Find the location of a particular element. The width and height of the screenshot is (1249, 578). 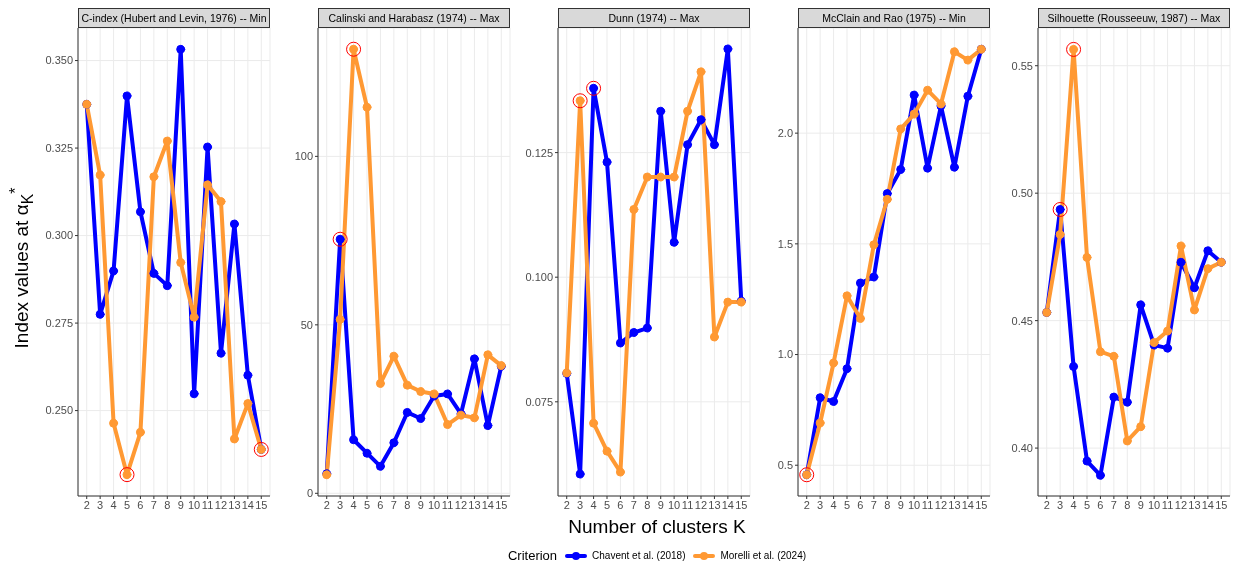

y-tick-label: 0.5 is located at coordinates (785, 465).